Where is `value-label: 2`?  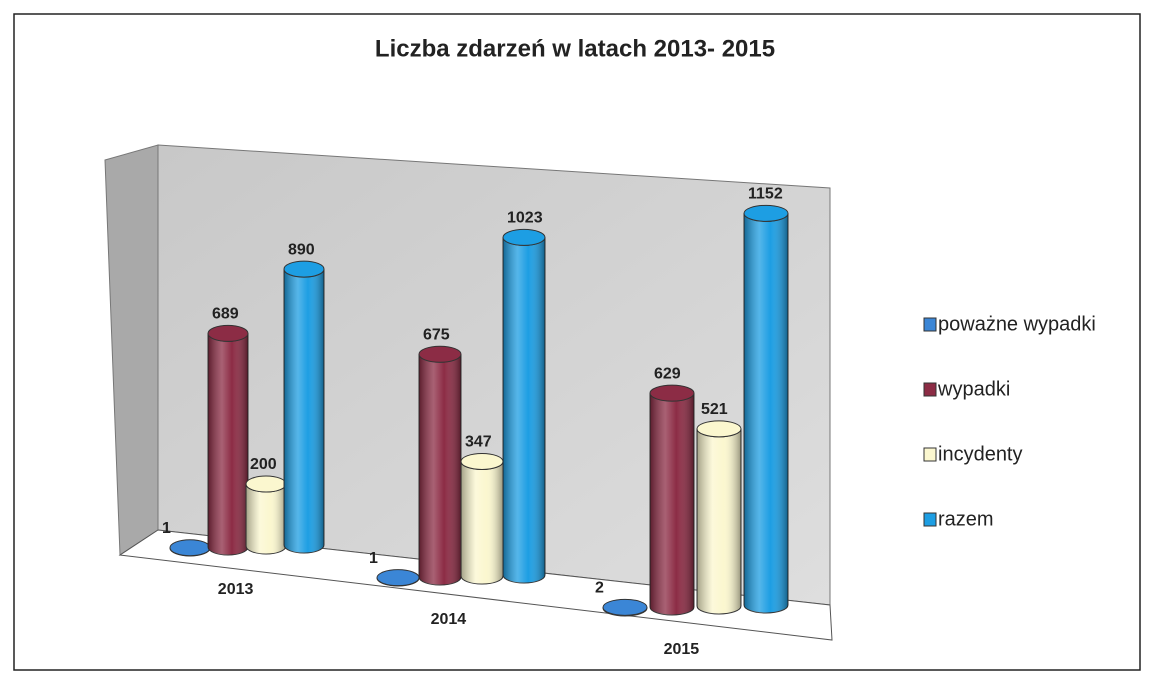
value-label: 2 is located at coordinates (599, 588).